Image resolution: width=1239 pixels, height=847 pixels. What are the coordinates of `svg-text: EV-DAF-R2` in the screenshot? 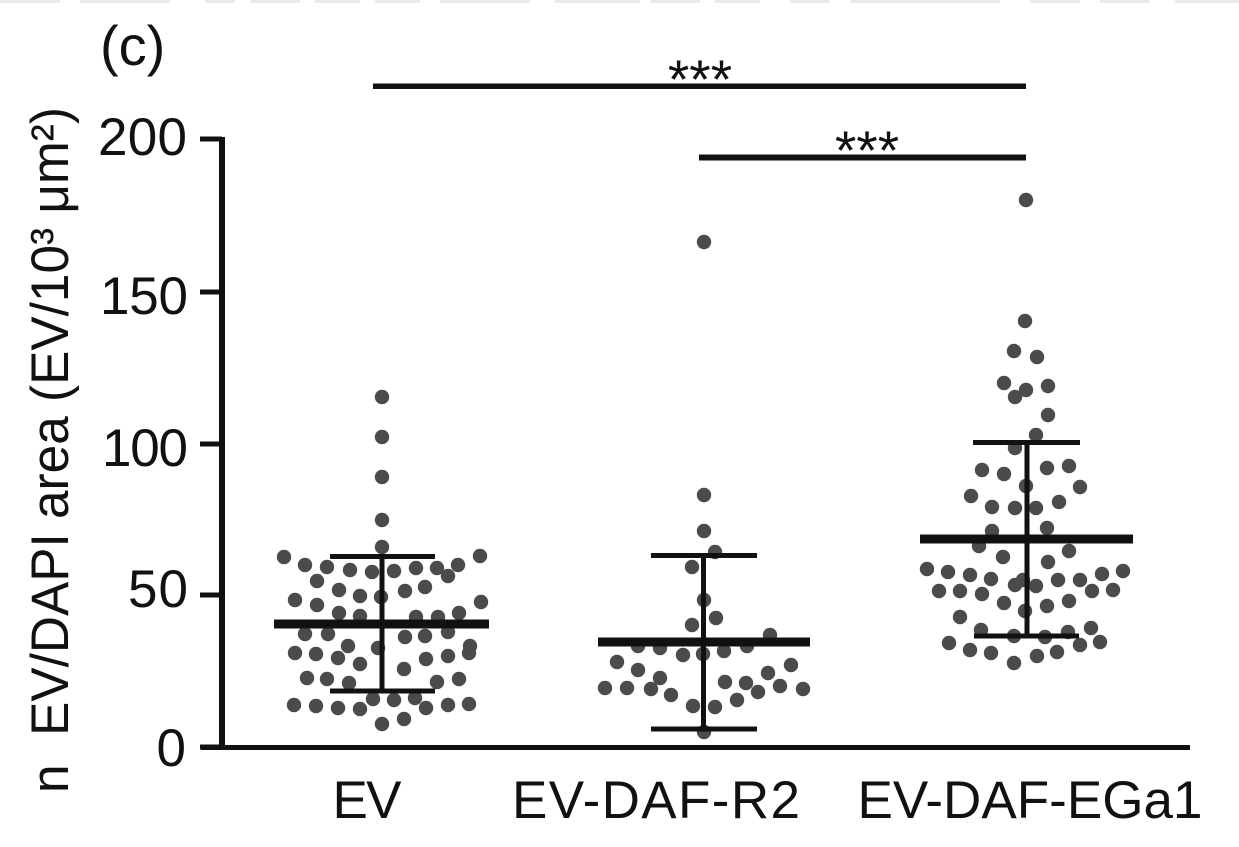 It's located at (656, 800).